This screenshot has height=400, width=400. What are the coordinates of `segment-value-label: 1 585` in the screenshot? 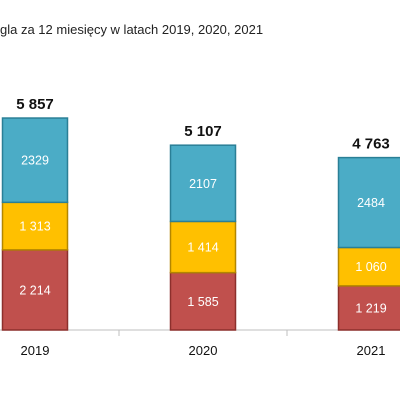 It's located at (202, 302).